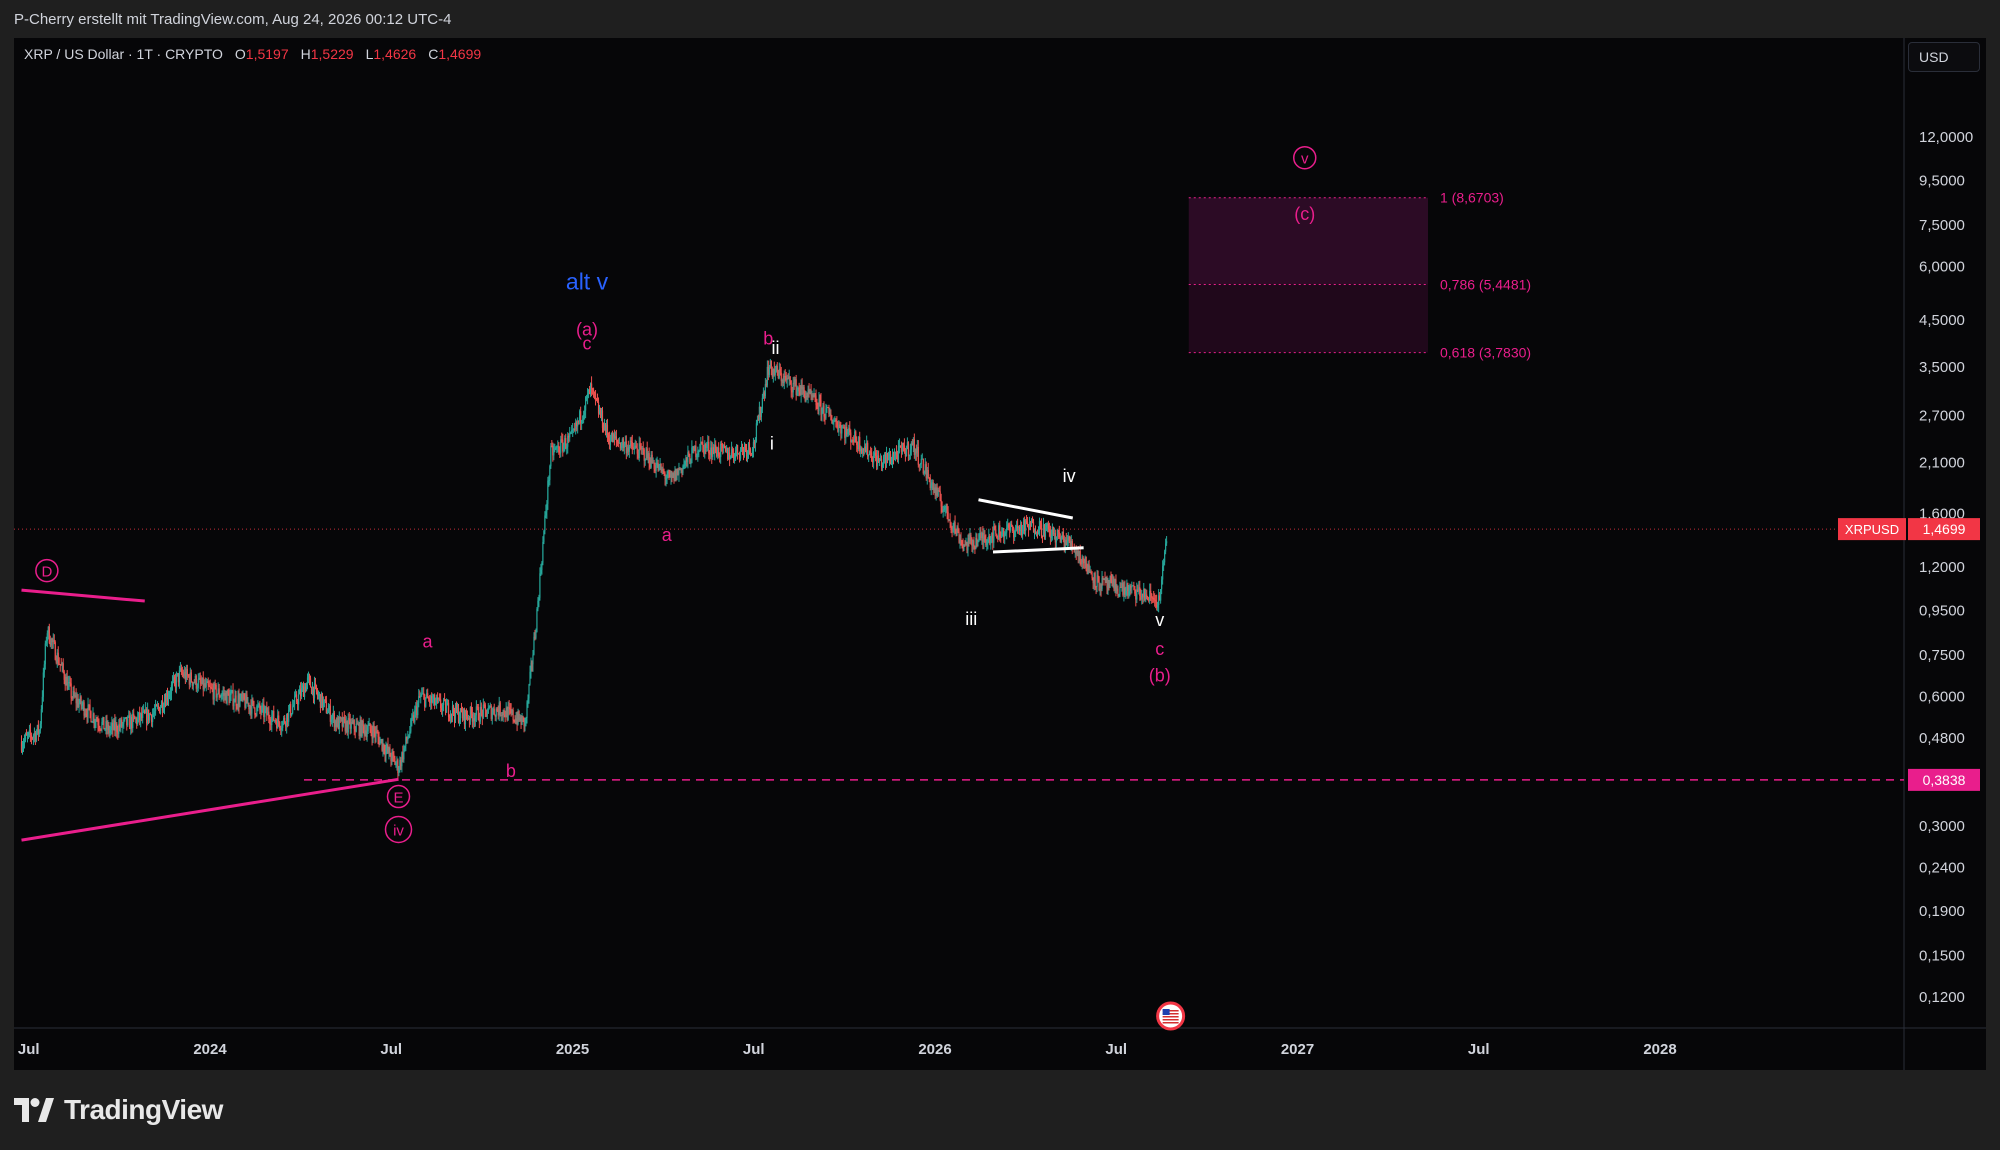 The width and height of the screenshot is (2000, 1150). Describe the element at coordinates (1944, 57) in the screenshot. I see `currency-selector: USD` at that location.